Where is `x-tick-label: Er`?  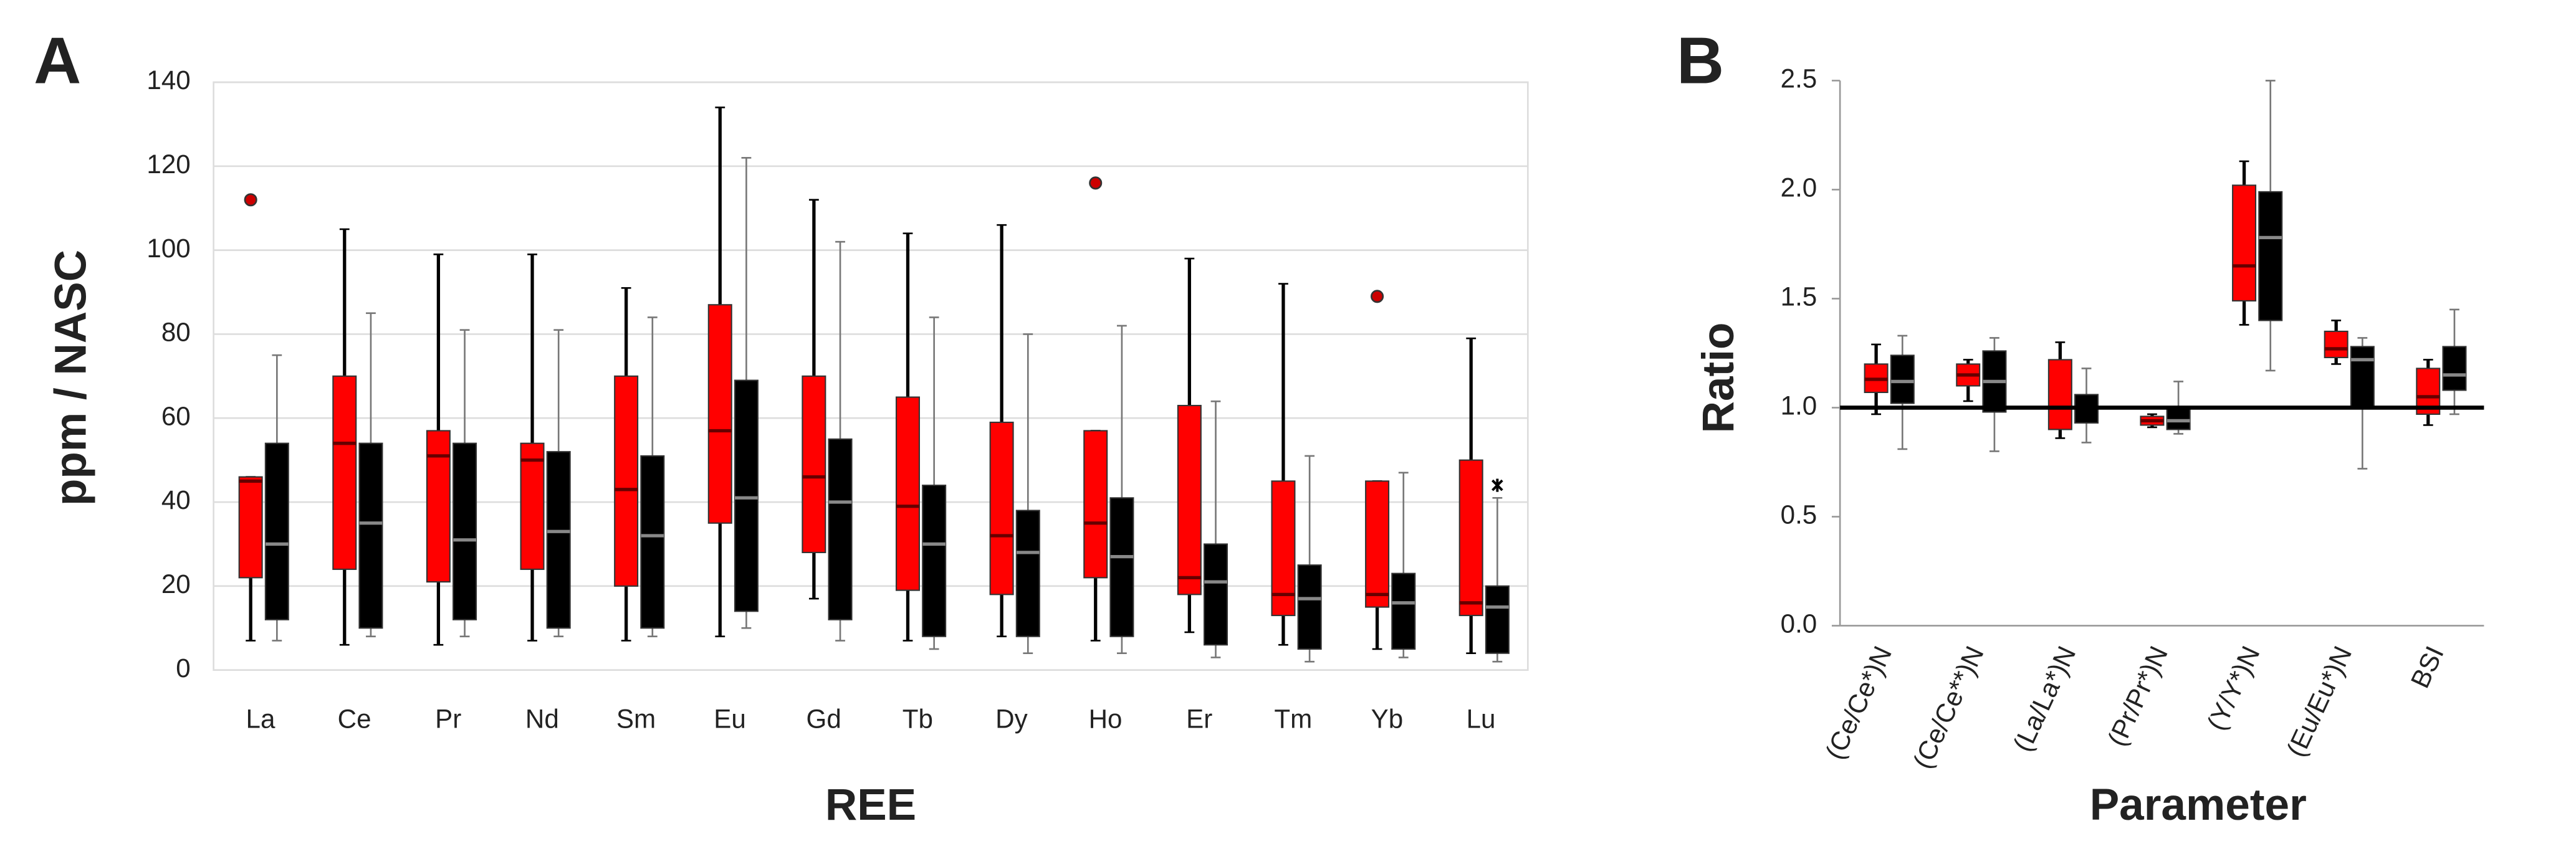
x-tick-label: Er is located at coordinates (1199, 719).